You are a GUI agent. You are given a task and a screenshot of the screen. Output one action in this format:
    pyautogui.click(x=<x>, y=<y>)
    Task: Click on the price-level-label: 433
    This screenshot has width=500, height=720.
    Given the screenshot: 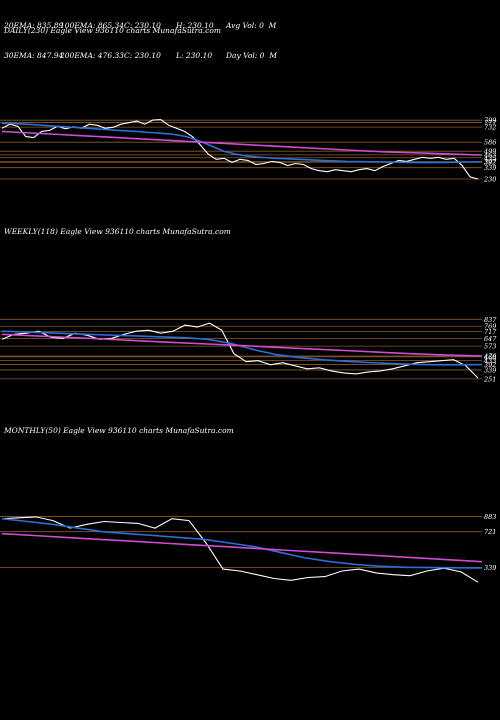 What is the action you would take?
    pyautogui.click(x=489, y=361)
    